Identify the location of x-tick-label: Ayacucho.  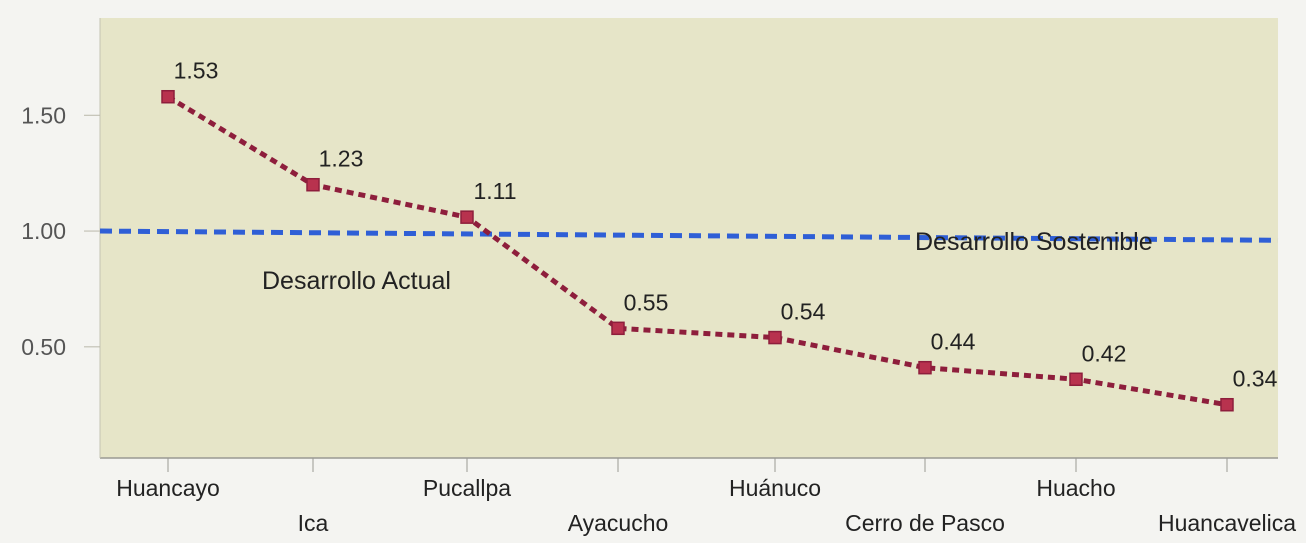
(618, 523).